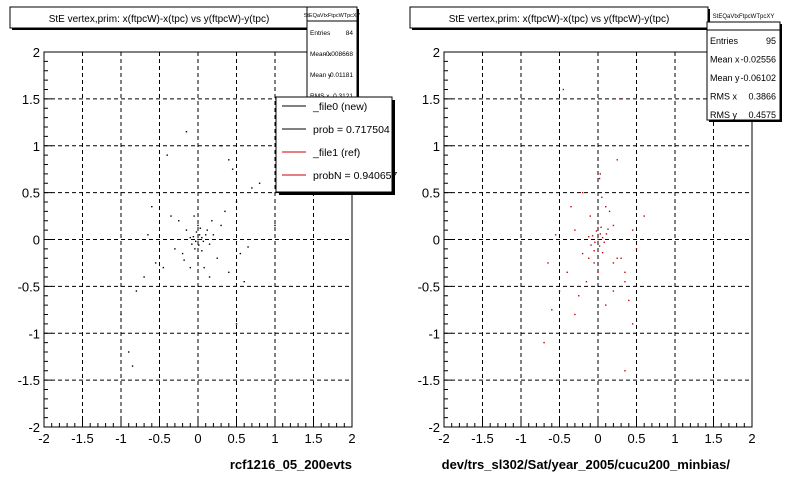  What do you see at coordinates (351, 130) in the screenshot?
I see `legend-entry: prob = 0.717504` at bounding box center [351, 130].